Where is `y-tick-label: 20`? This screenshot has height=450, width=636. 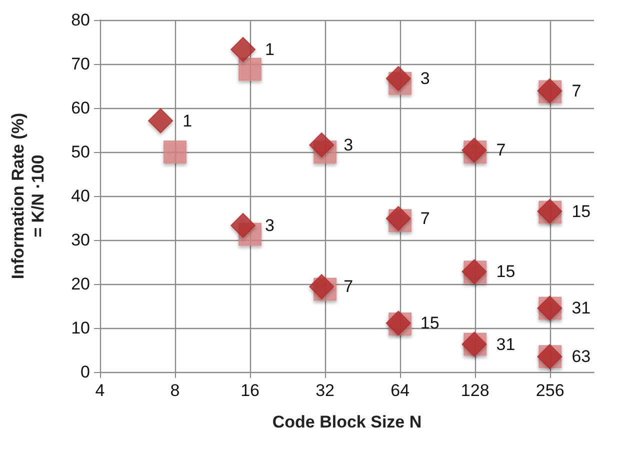 y-tick-label: 20 is located at coordinates (80, 284).